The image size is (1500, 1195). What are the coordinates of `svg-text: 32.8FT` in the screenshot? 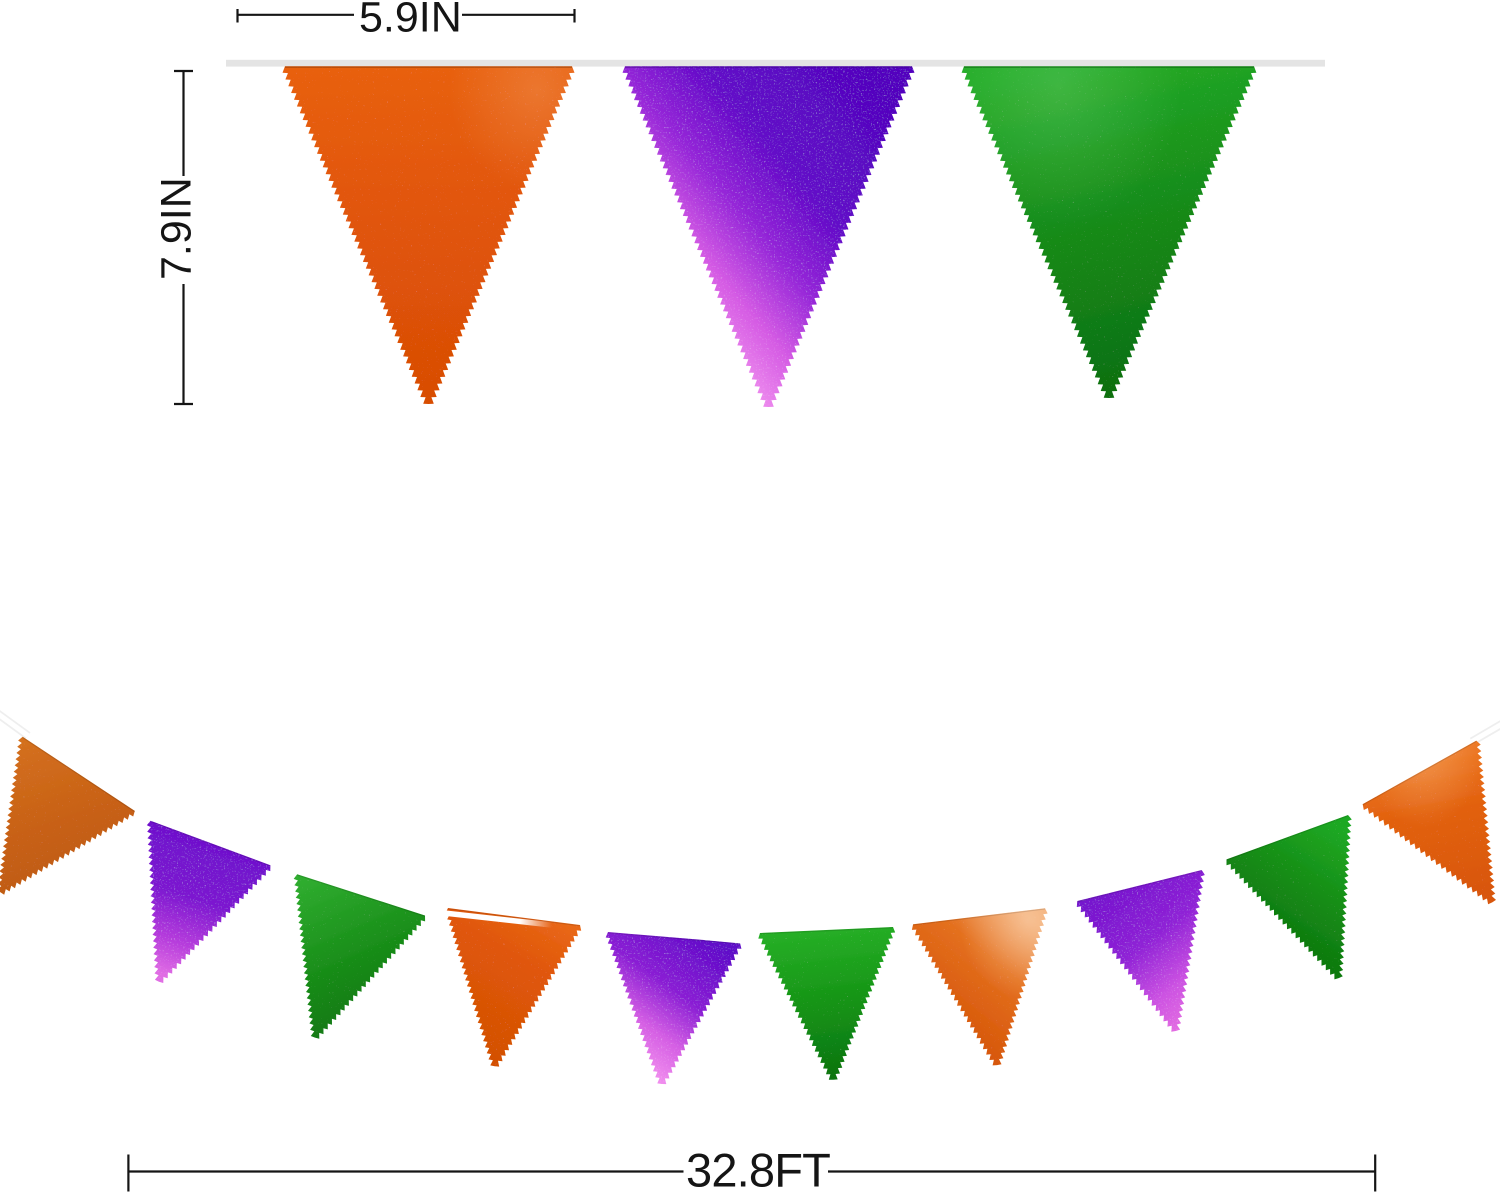 It's located at (758, 1169).